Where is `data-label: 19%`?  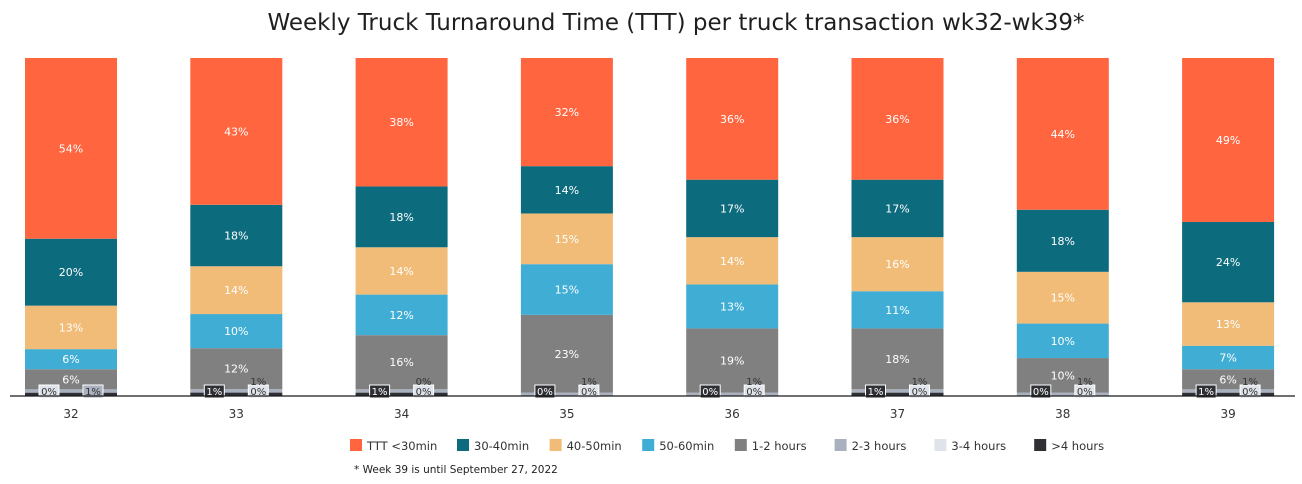 data-label: 19% is located at coordinates (732, 361).